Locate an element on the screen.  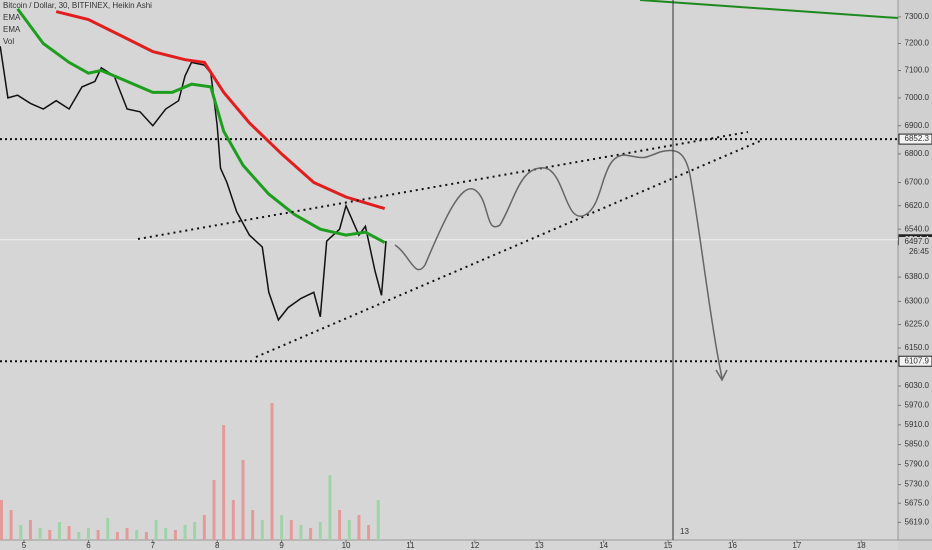
x-tick-label: 9 is located at coordinates (281, 545).